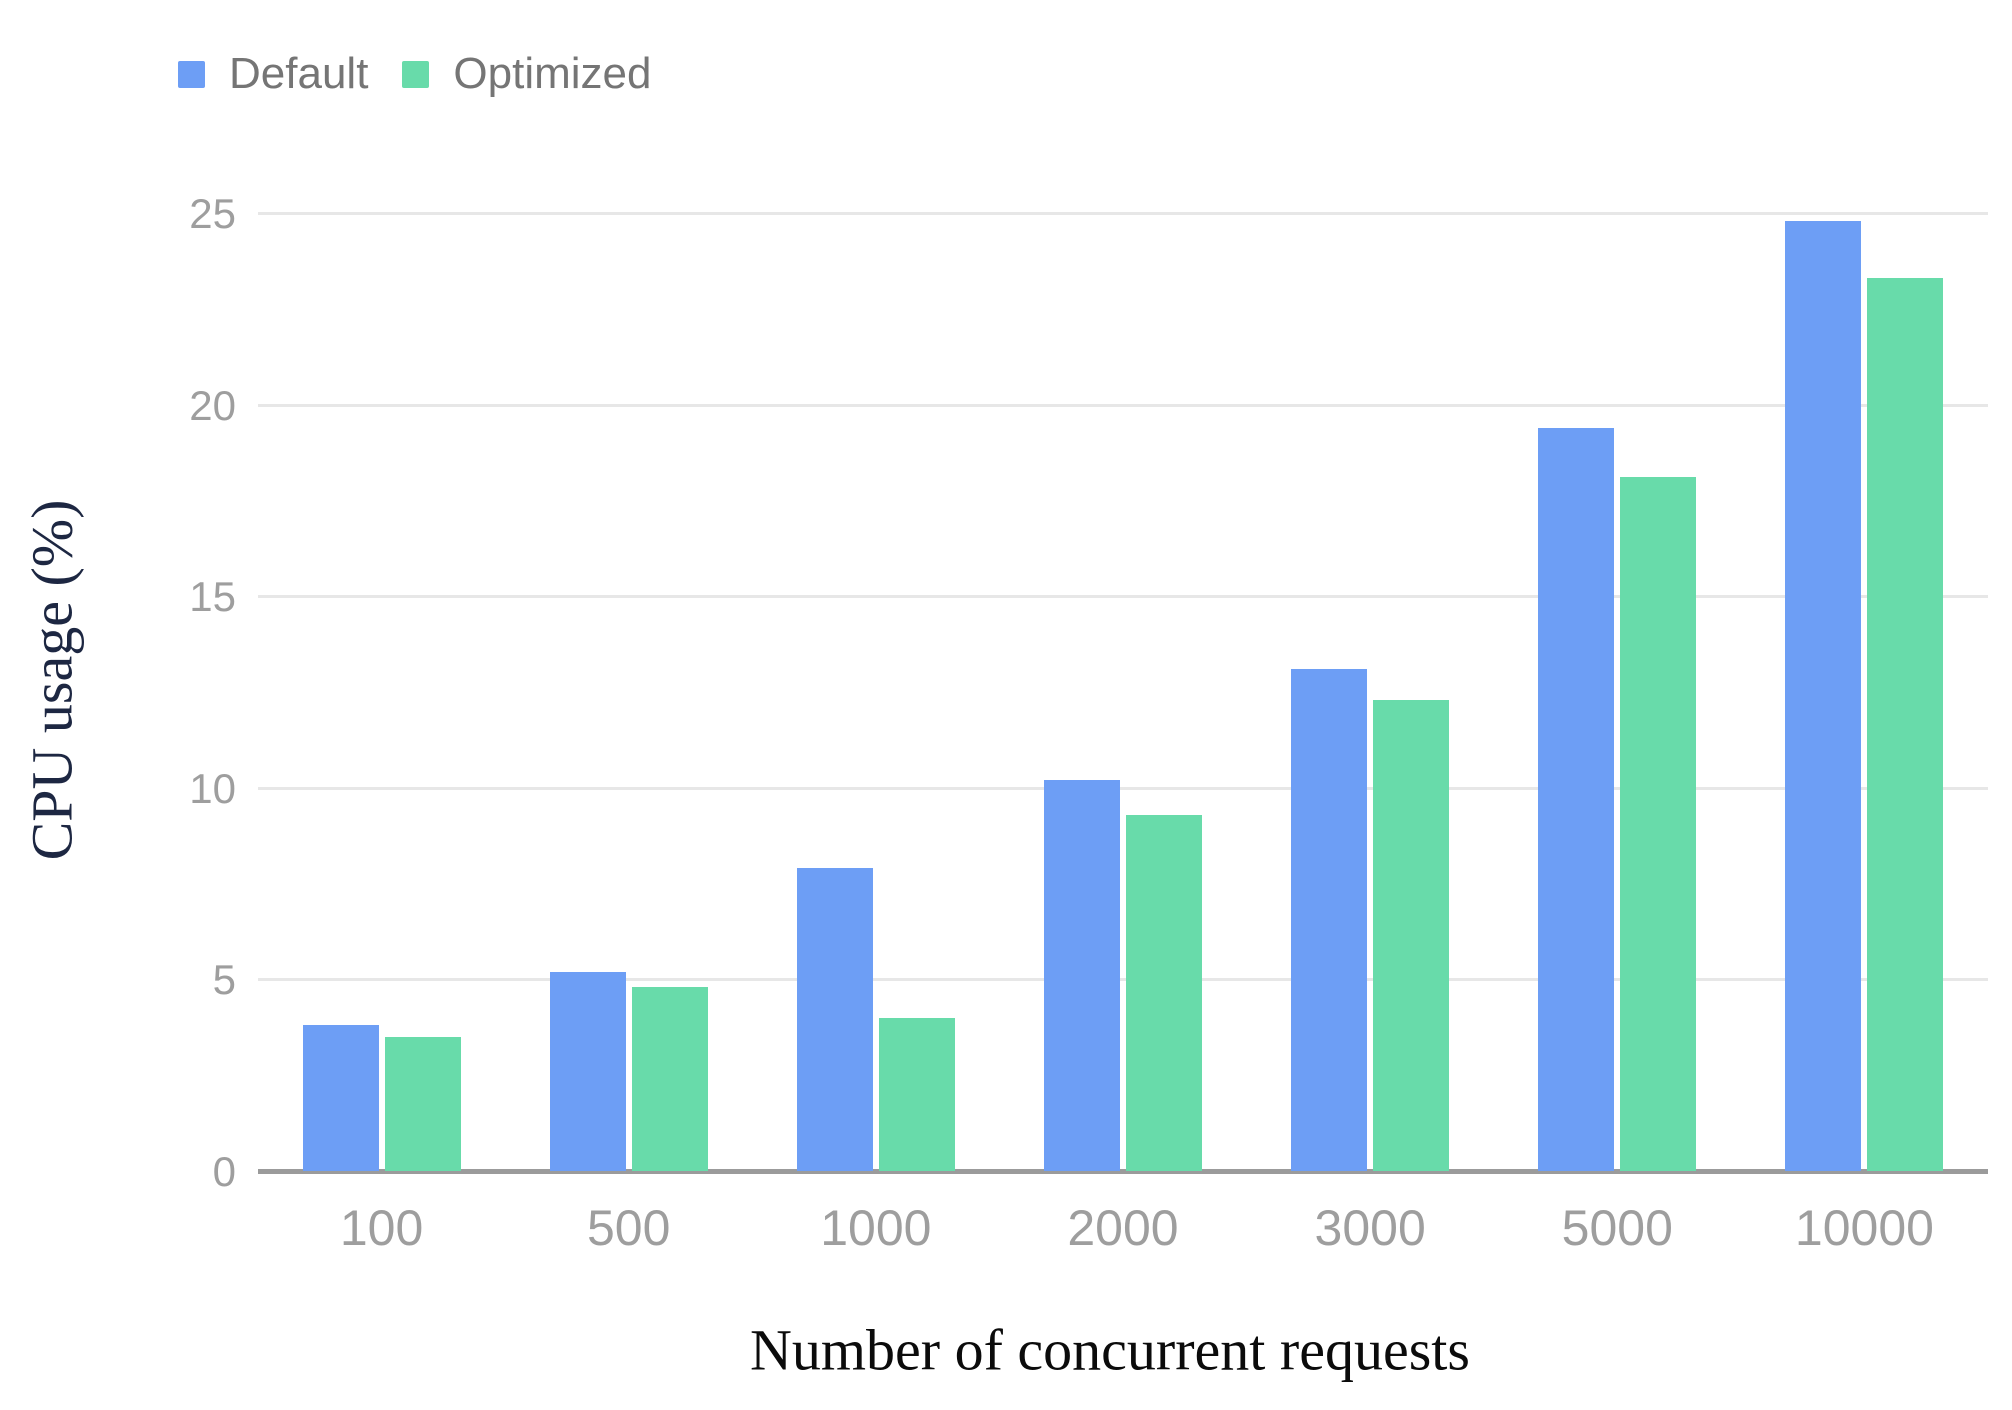 The image size is (2012, 1410). What do you see at coordinates (628, 1228) in the screenshot?
I see `x-tick-label-500: 500` at bounding box center [628, 1228].